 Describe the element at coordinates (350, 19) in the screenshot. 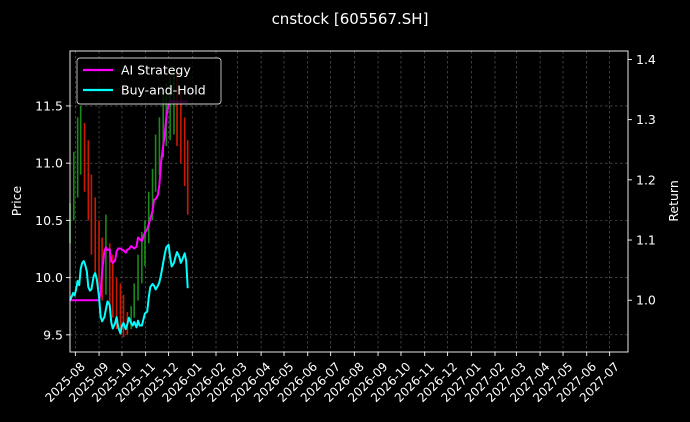

I see `chart-title: cnstock [605567.SH]` at that location.